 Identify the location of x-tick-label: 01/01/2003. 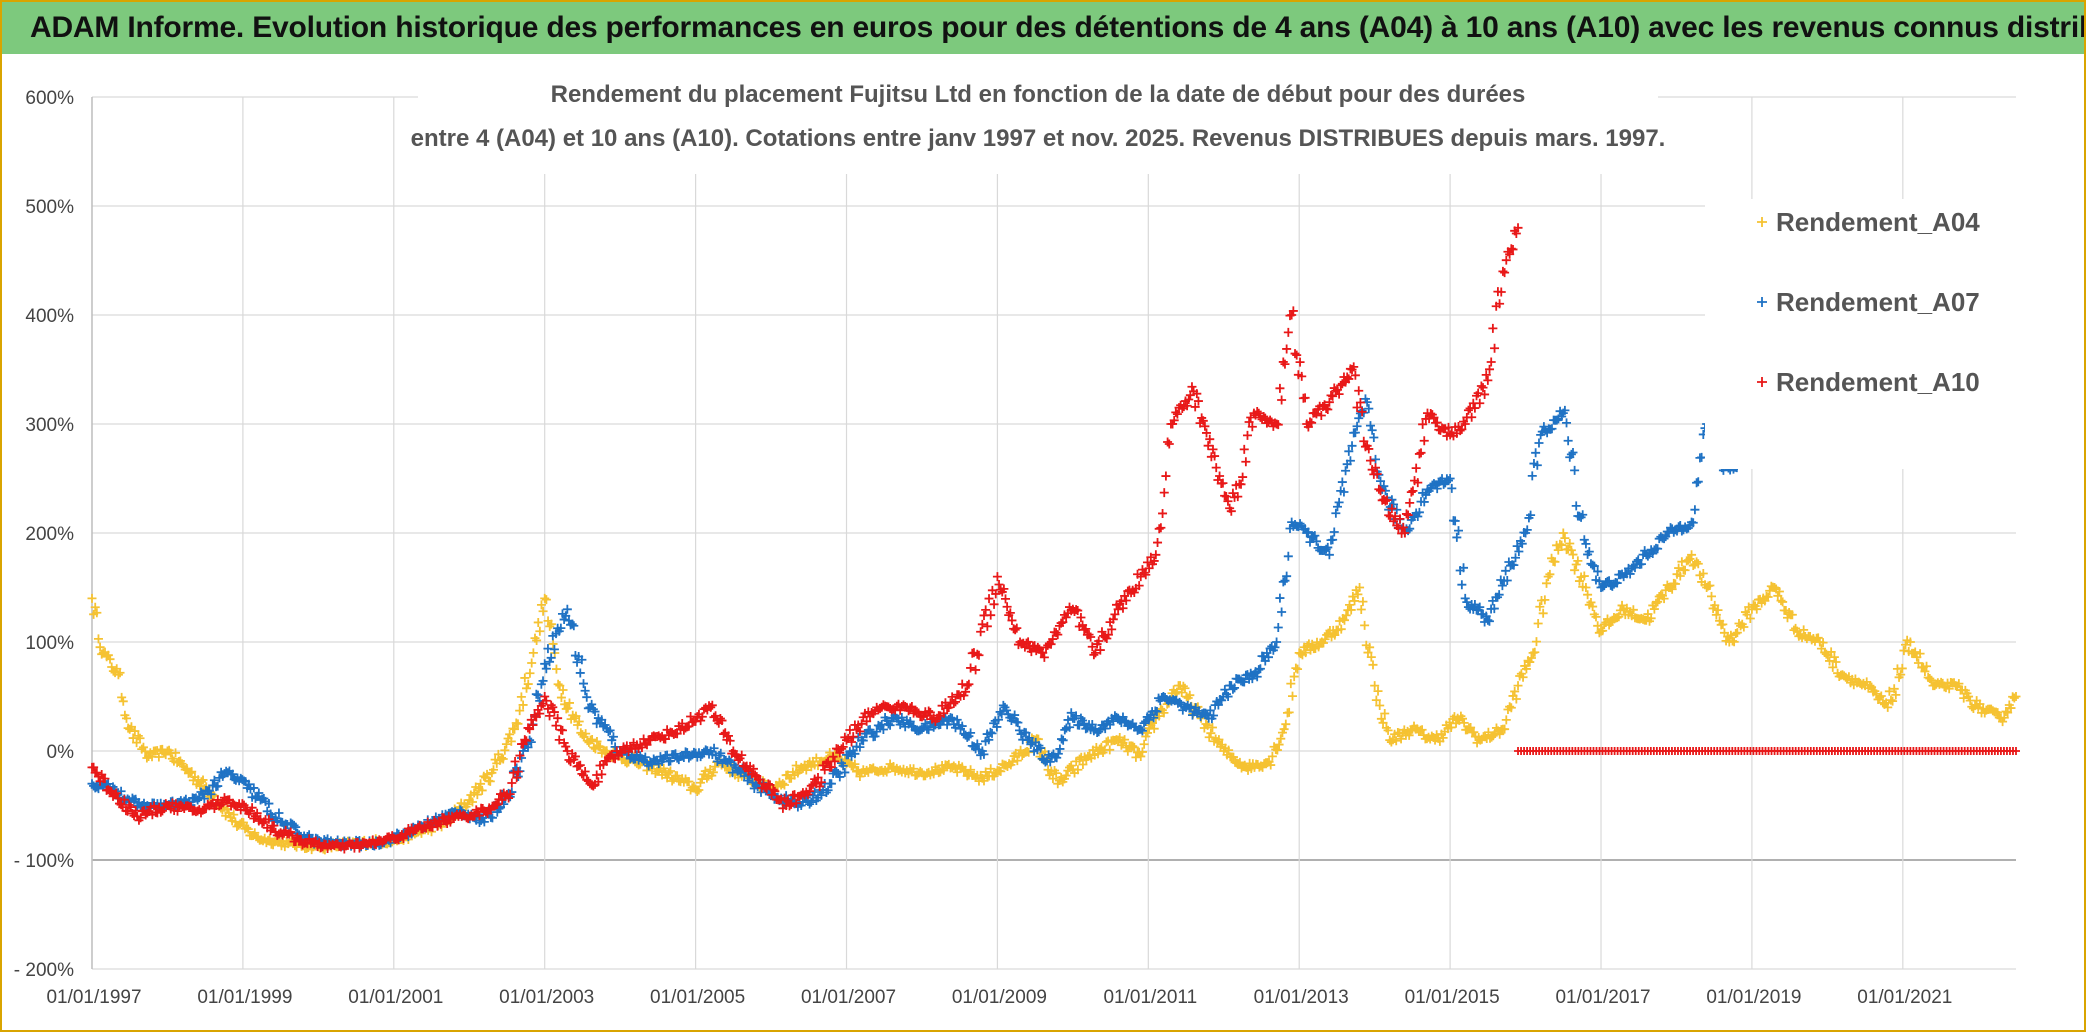
(546, 997).